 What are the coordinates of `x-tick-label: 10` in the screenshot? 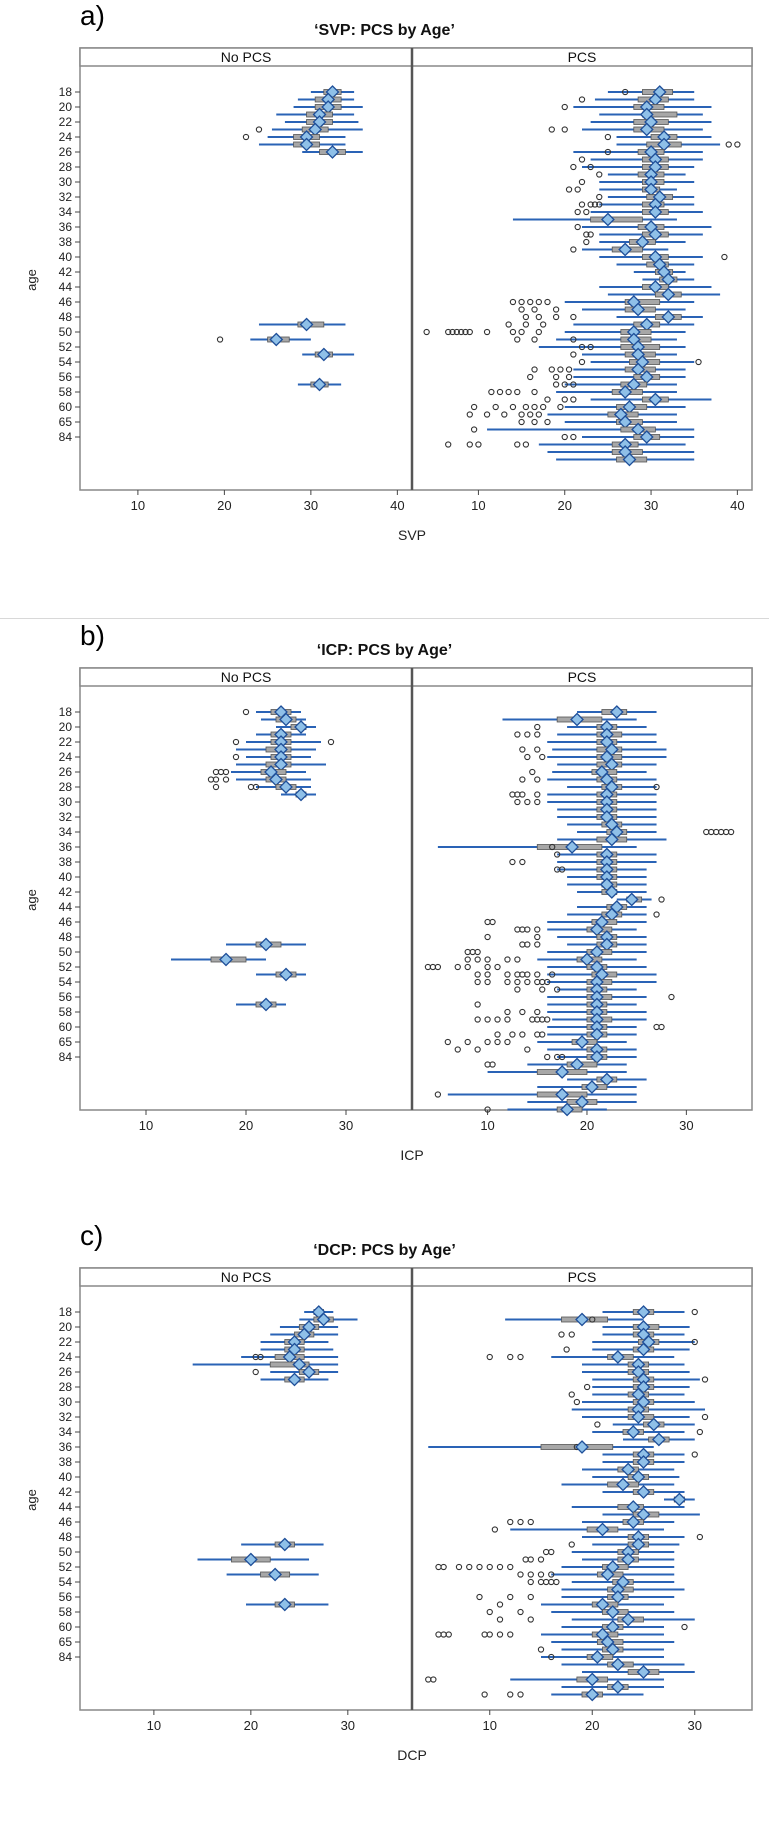 It's located at (490, 1725).